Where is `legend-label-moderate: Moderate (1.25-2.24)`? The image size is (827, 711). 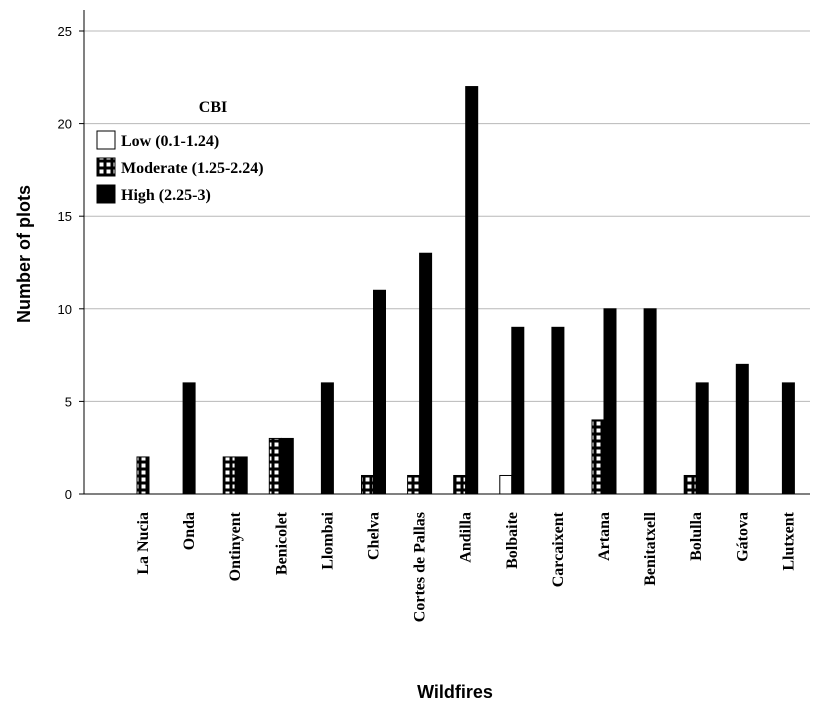
legend-label-moderate: Moderate (1.25-2.24) is located at coordinates (192, 168).